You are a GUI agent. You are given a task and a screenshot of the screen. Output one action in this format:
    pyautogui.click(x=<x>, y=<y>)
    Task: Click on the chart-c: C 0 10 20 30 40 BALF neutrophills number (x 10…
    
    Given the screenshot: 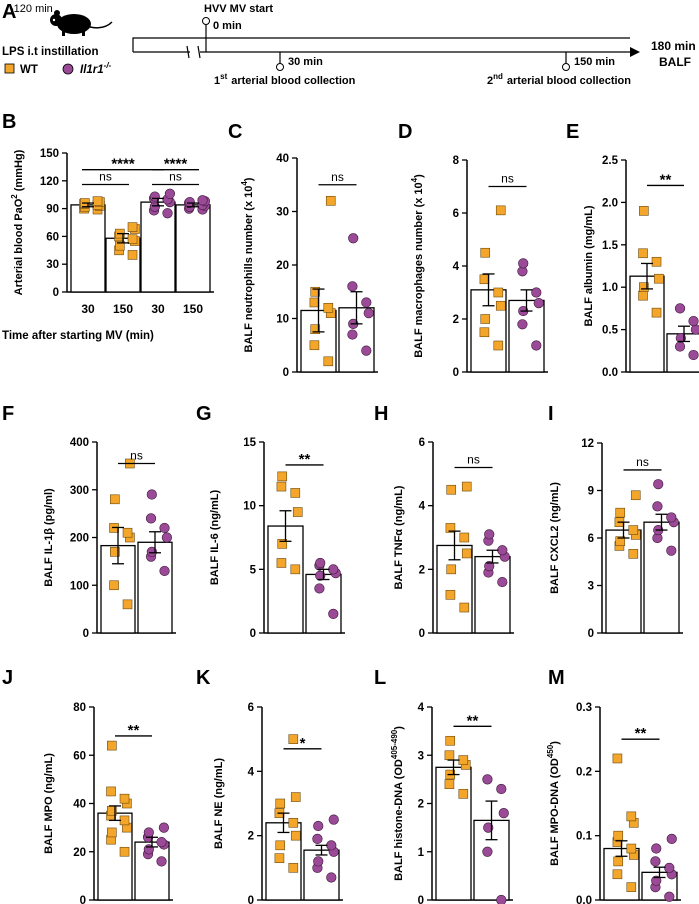 What is the action you would take?
    pyautogui.click(x=303, y=250)
    